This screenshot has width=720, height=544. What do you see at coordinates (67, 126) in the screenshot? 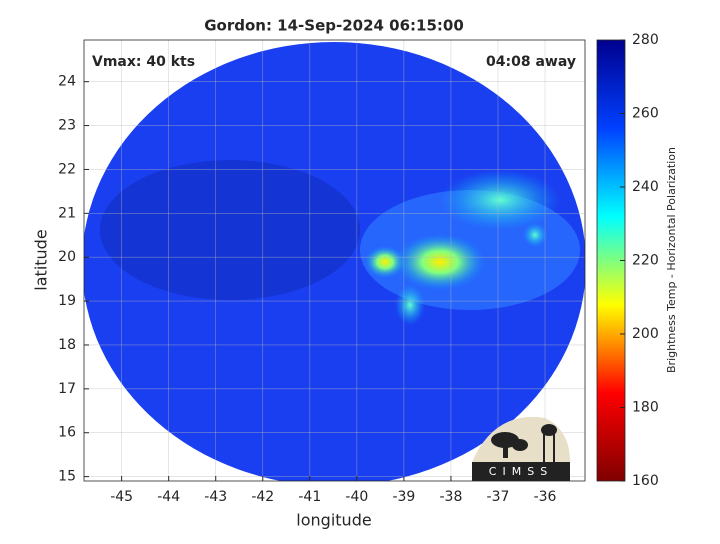
I see `y-tick-label: 23` at bounding box center [67, 126].